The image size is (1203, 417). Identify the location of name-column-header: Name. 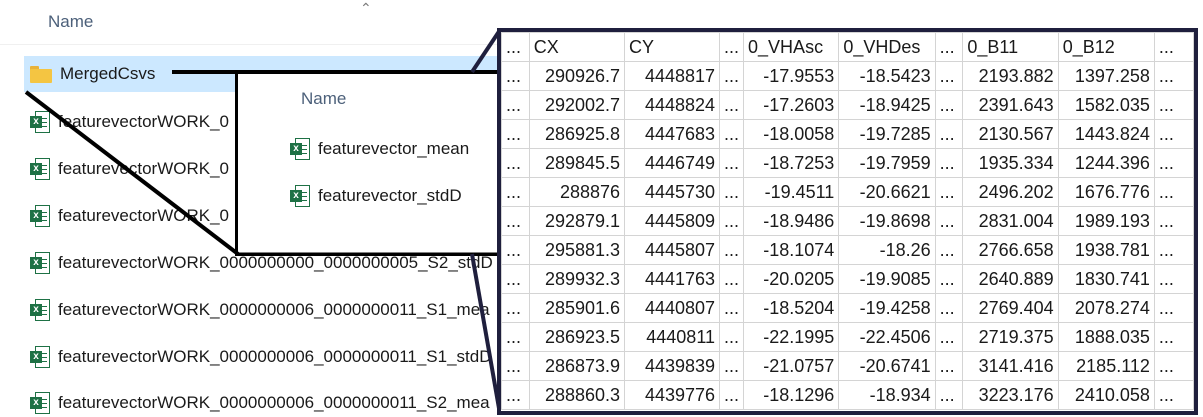
(71, 21).